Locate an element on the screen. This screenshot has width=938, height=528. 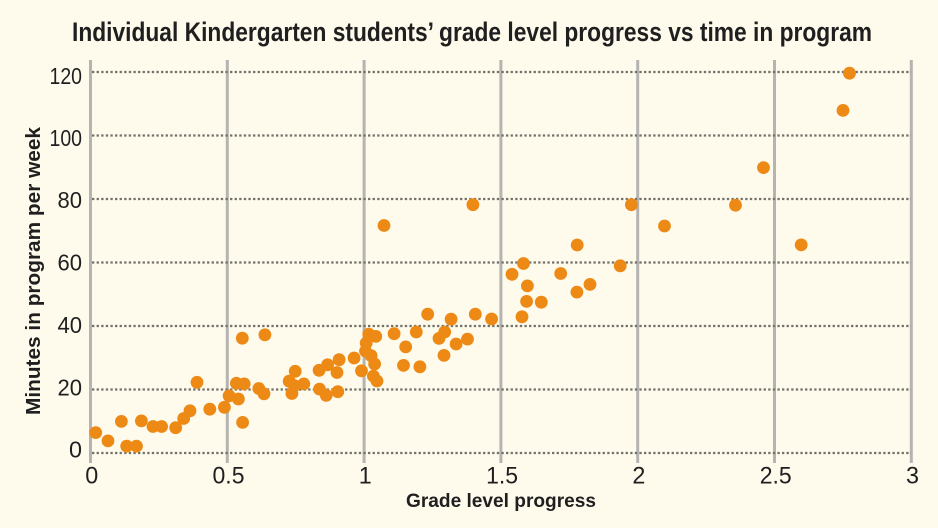
svg-text: 1.5 is located at coordinates (502, 476).